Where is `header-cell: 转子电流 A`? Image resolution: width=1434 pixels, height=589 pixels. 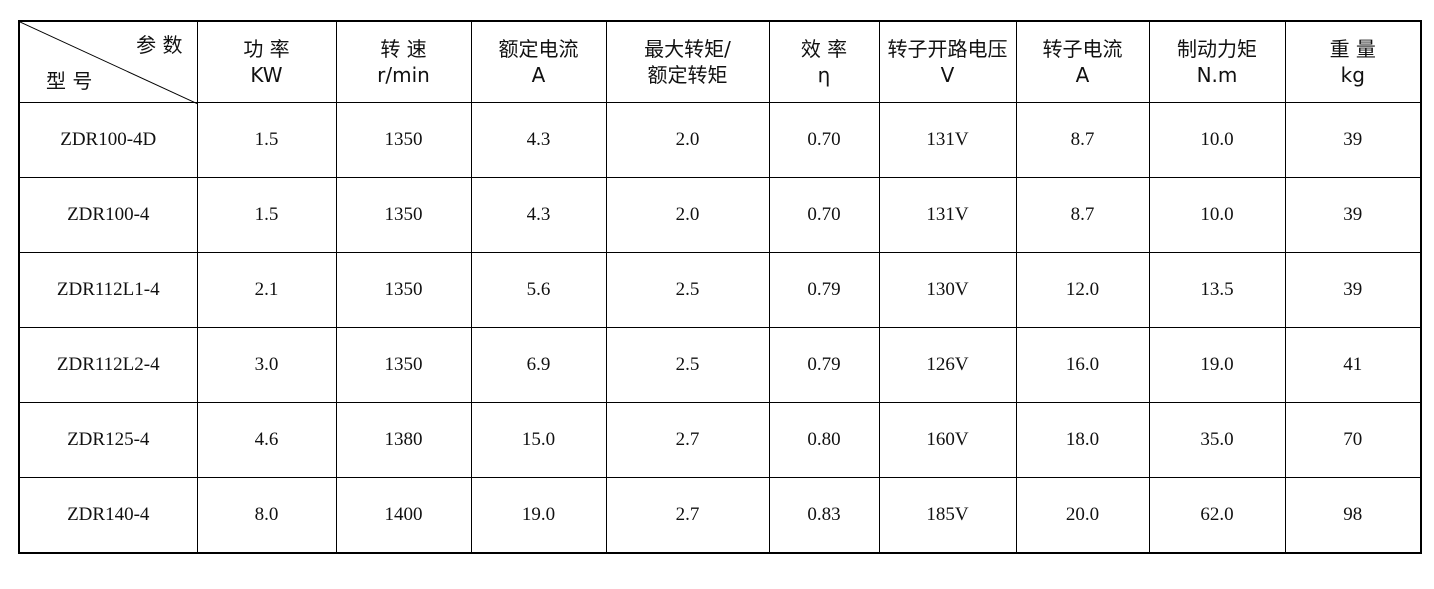 header-cell: 转子电流 A is located at coordinates (1082, 61).